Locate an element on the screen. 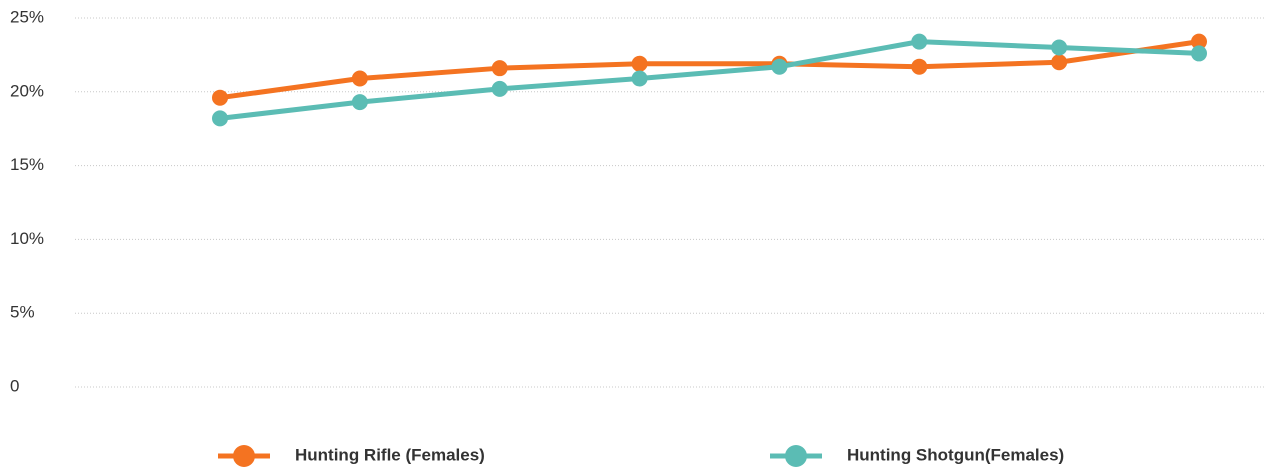 The width and height of the screenshot is (1277, 467). y-tick-label: 25% is located at coordinates (27, 16).